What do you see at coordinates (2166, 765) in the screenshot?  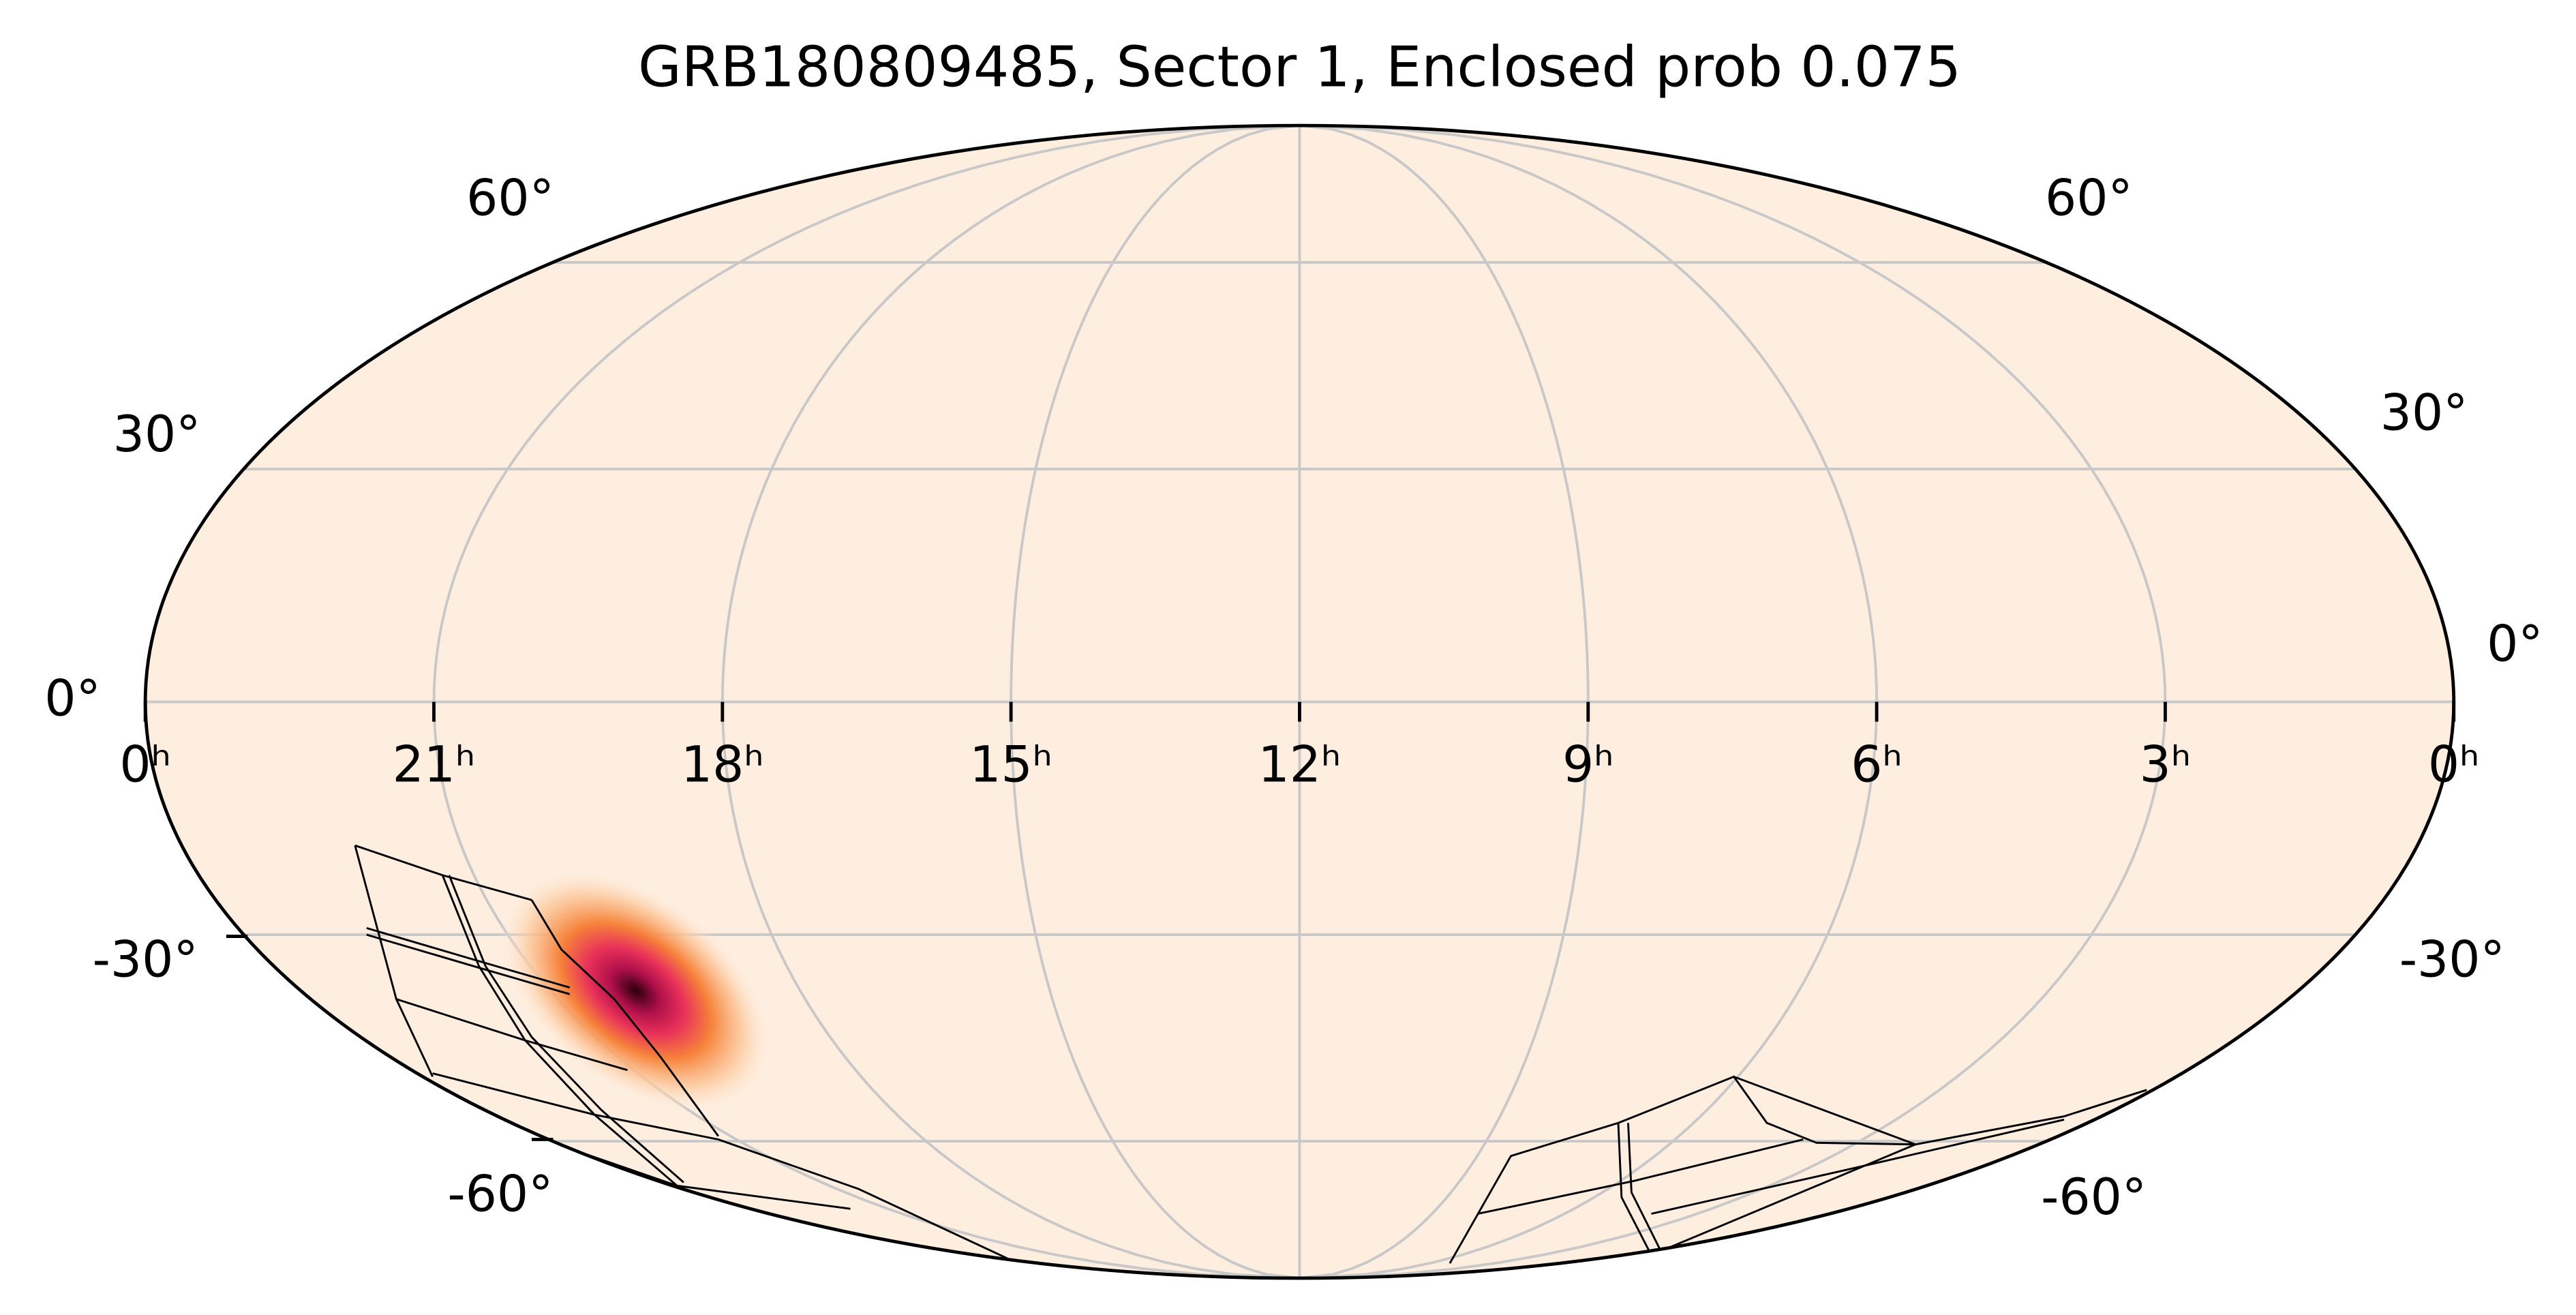 I see `ra-label: 3ʰ` at bounding box center [2166, 765].